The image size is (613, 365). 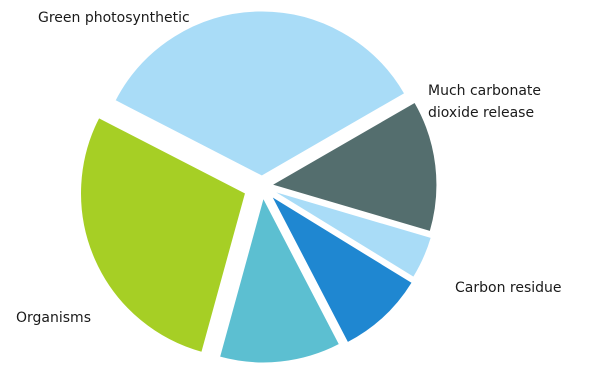 What do you see at coordinates (53, 318) in the screenshot?
I see `pie-label-organisms: Organisms` at bounding box center [53, 318].